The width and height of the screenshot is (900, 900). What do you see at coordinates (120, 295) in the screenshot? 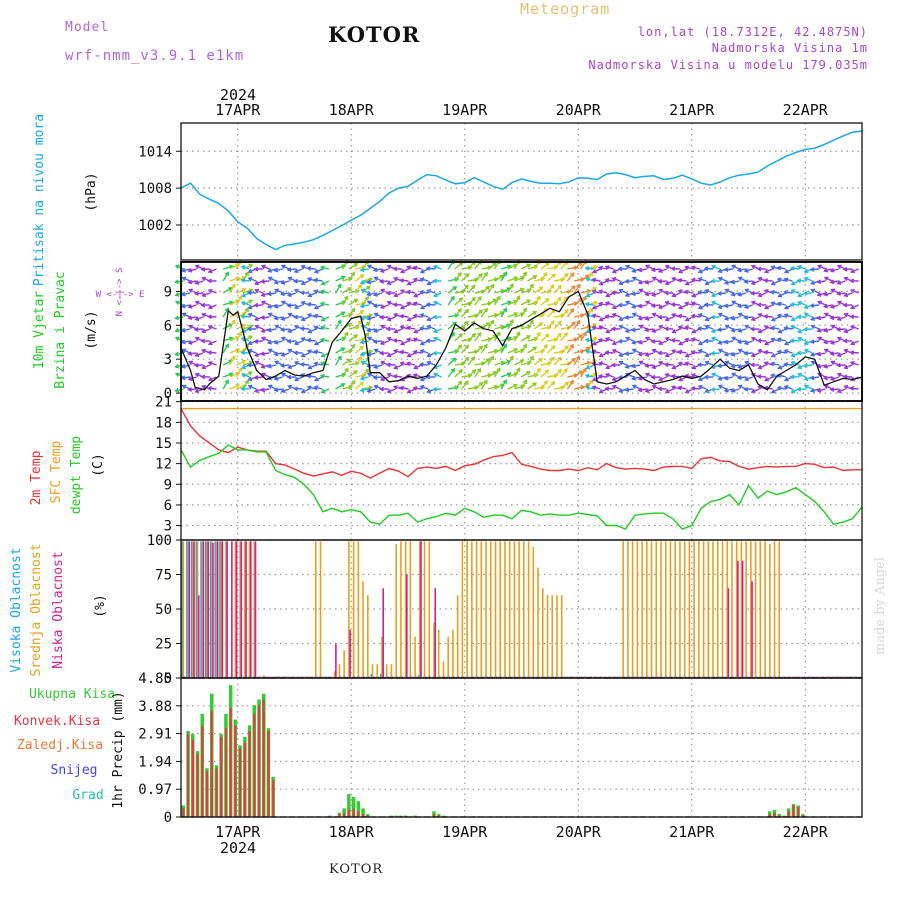
I see `wind-compass-label: W <-|-> E` at bounding box center [120, 295].